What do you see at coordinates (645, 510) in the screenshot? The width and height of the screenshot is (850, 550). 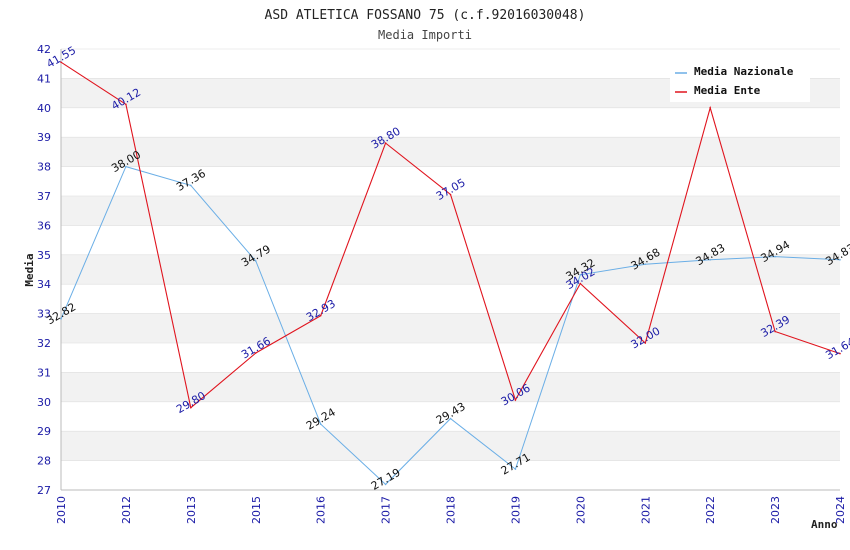 I see `x-tick-label: 2021` at bounding box center [645, 510].